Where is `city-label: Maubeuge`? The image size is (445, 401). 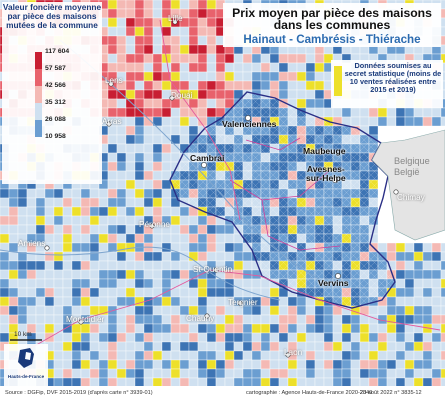
city-label: Maubeuge is located at coordinates (324, 151).